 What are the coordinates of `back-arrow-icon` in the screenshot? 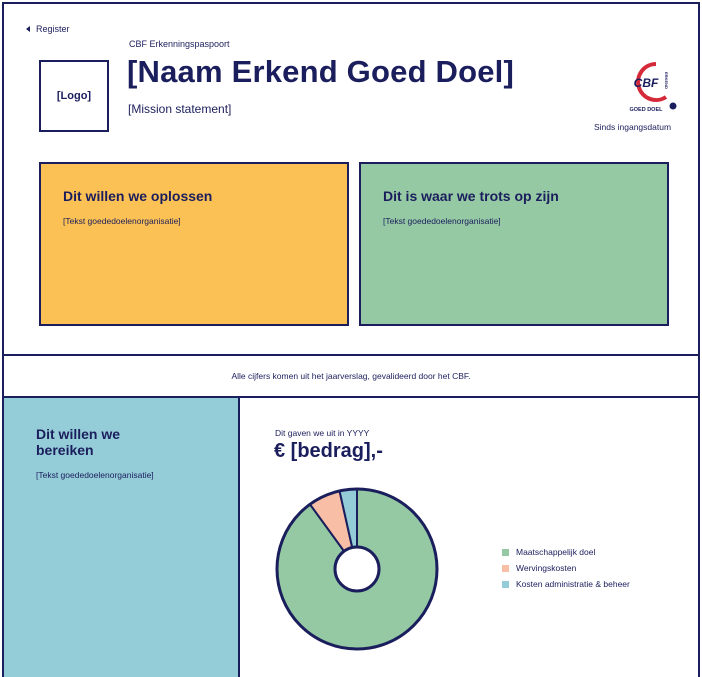 It's located at (28, 29).